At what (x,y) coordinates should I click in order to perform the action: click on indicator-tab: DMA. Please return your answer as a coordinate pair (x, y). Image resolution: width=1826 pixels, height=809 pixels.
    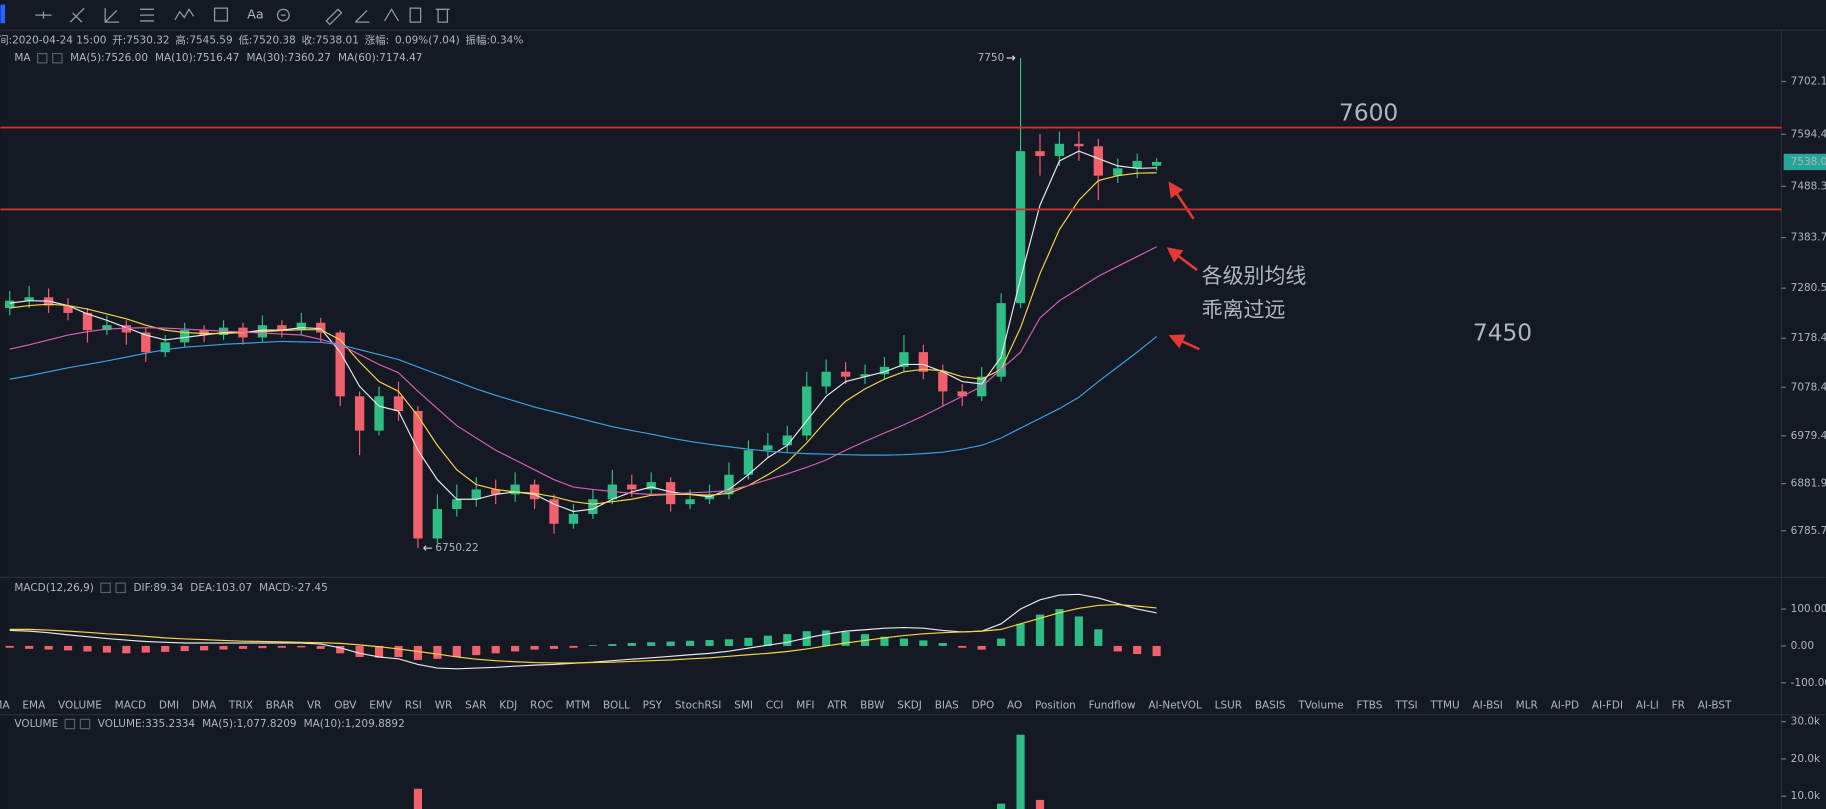
    Looking at the image, I should click on (204, 705).